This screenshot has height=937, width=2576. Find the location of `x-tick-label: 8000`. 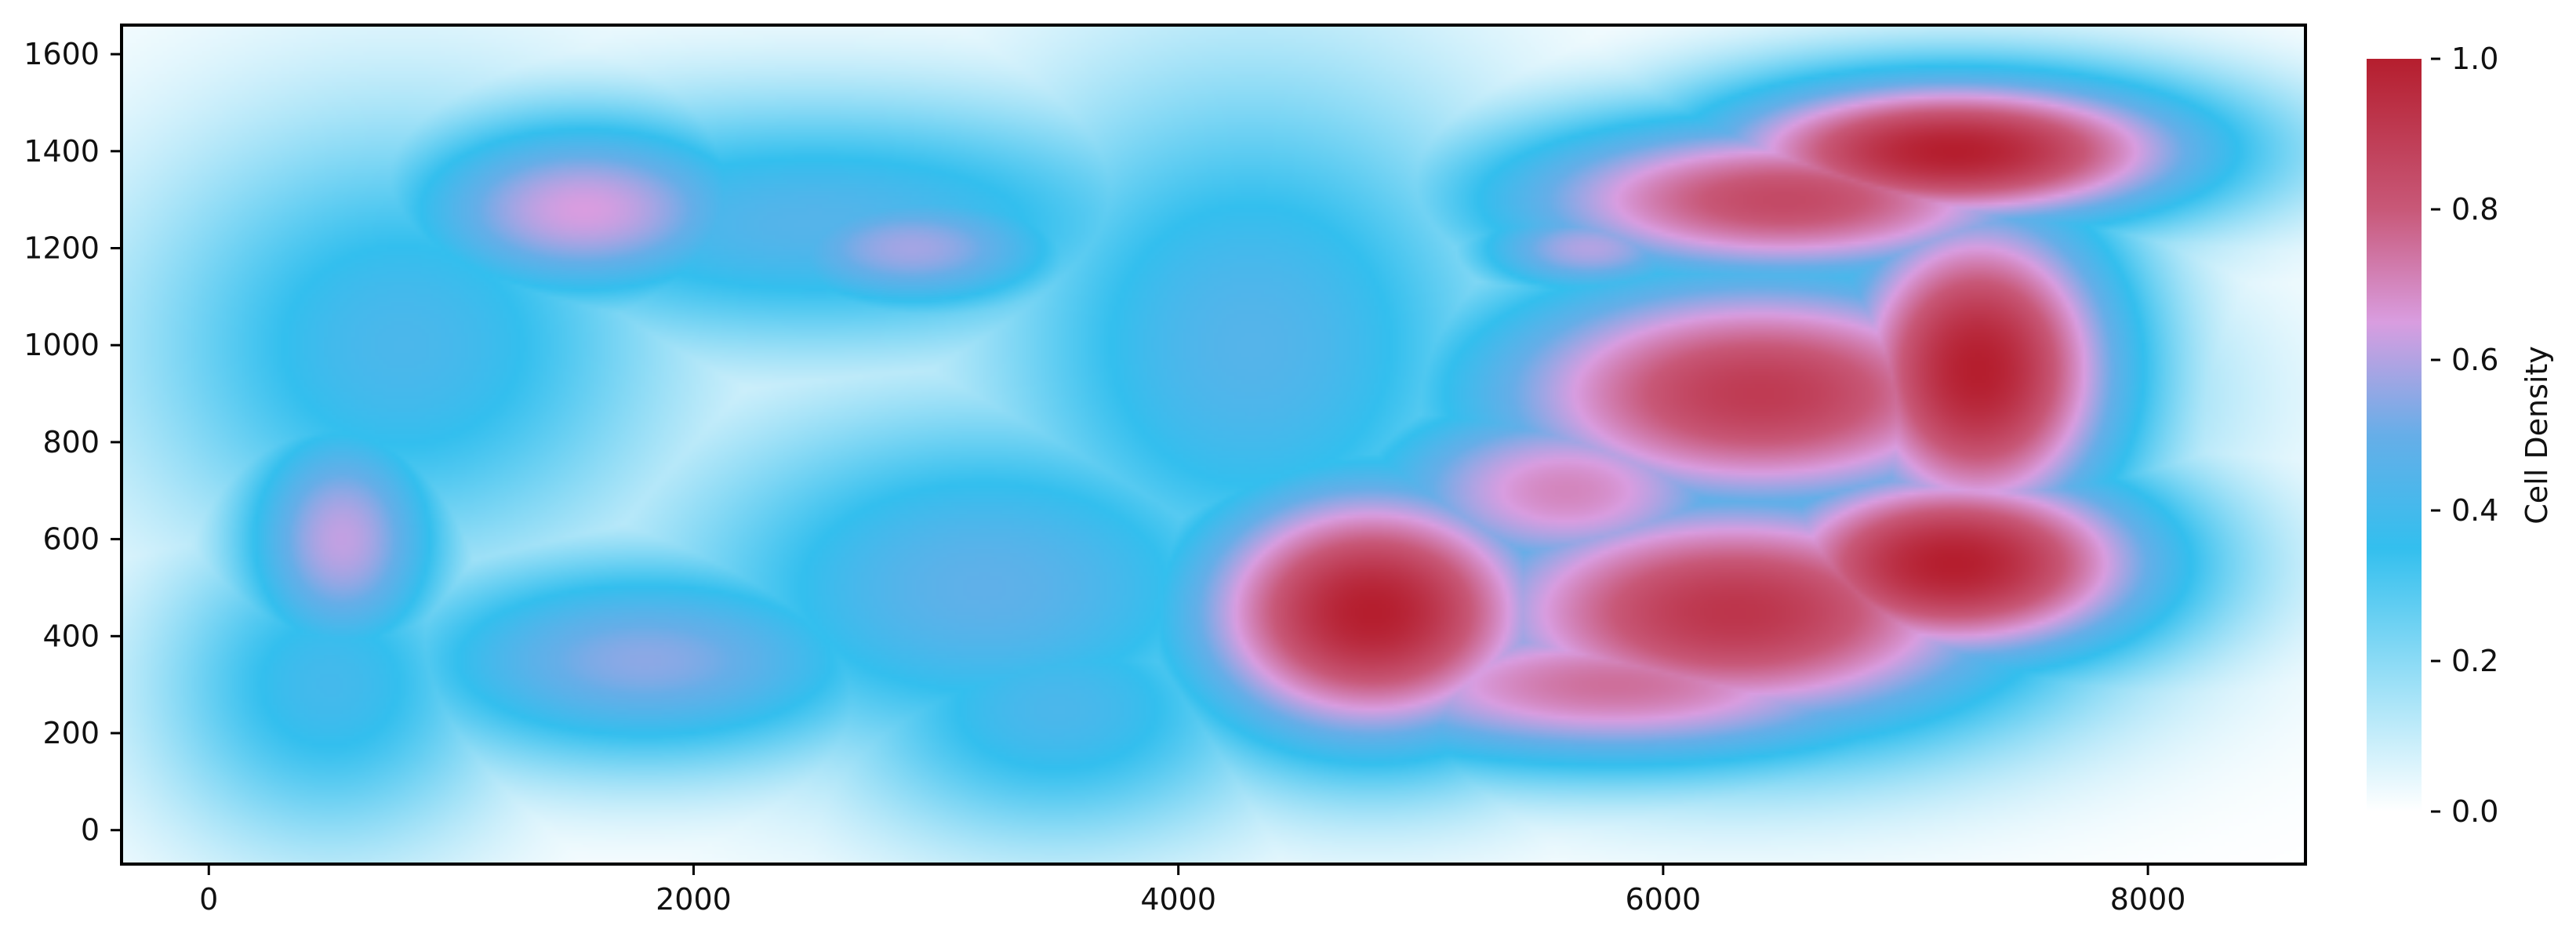

x-tick-label: 8000 is located at coordinates (2148, 900).